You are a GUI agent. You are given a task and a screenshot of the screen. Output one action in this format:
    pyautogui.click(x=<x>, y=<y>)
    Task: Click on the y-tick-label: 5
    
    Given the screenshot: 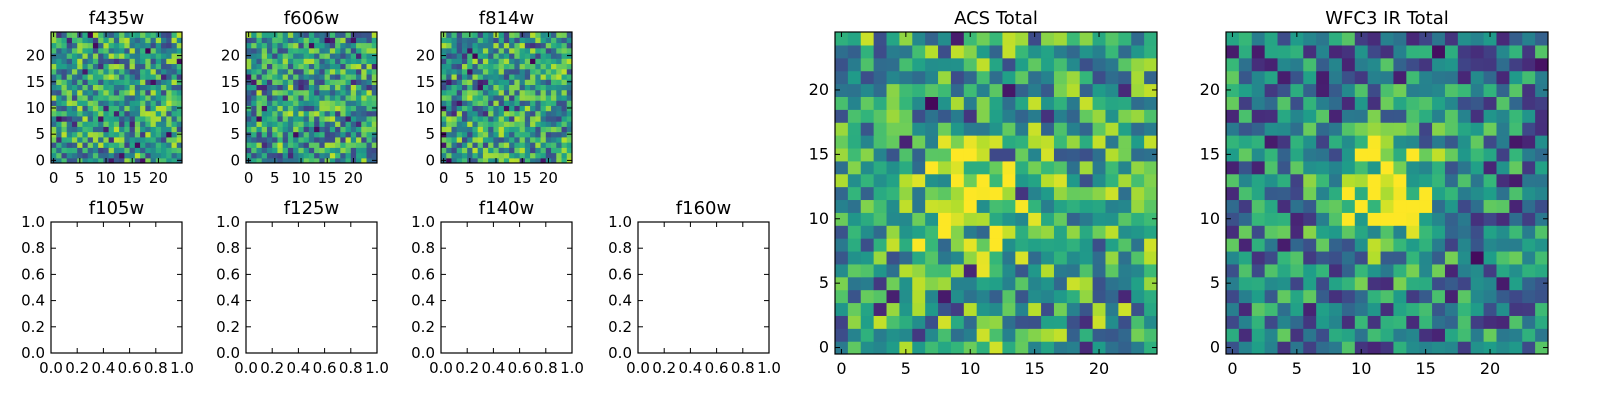 What is the action you would take?
    pyautogui.click(x=40, y=134)
    